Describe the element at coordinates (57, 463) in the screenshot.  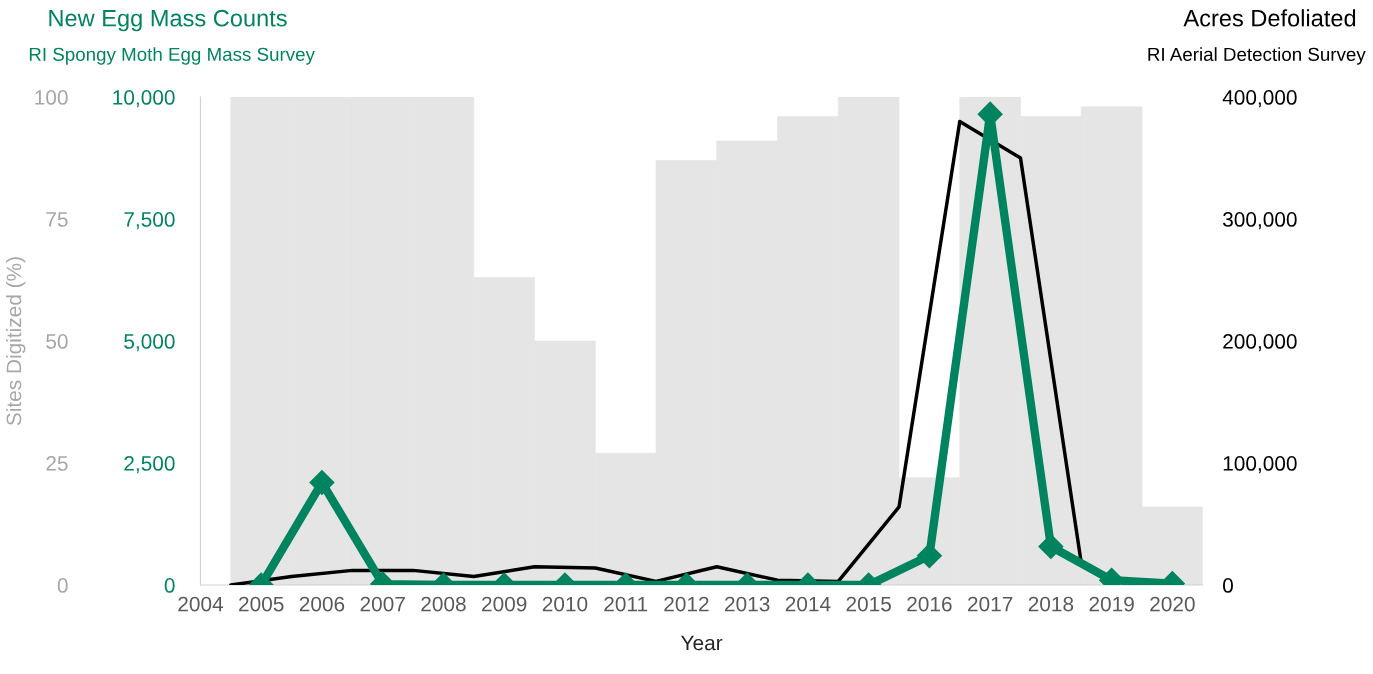
I see `y-tick-label: 25` at that location.